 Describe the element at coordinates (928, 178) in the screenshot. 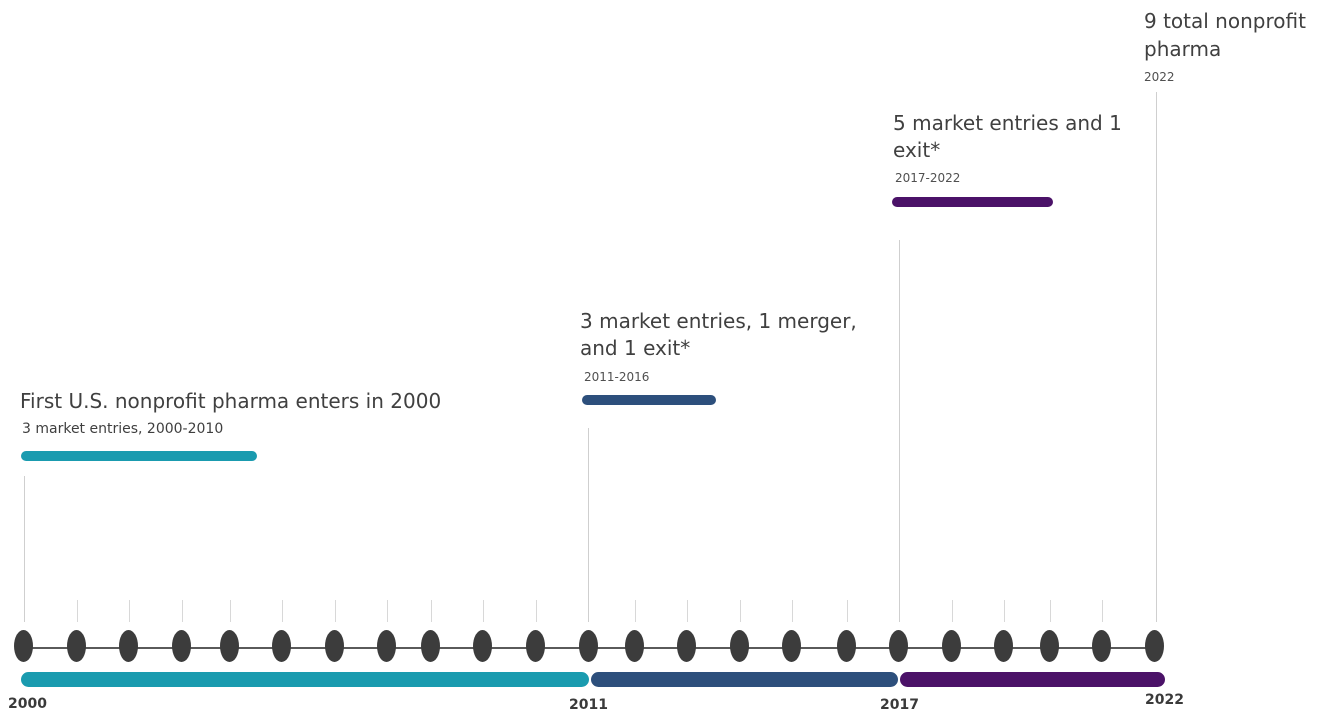

I see `phase3-subtitle: 2017-2022` at that location.